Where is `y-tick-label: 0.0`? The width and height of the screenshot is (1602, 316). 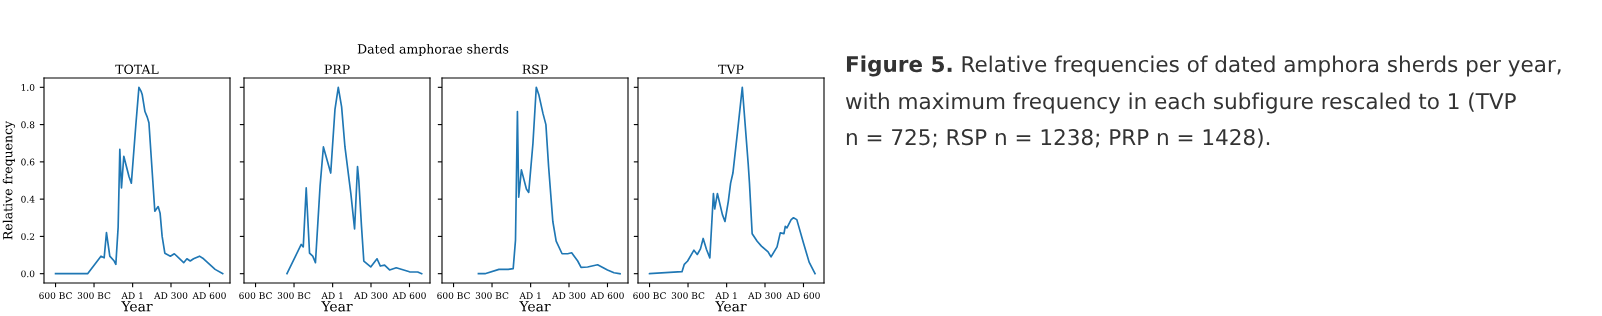
y-tick-label: 0.0 is located at coordinates (28, 274).